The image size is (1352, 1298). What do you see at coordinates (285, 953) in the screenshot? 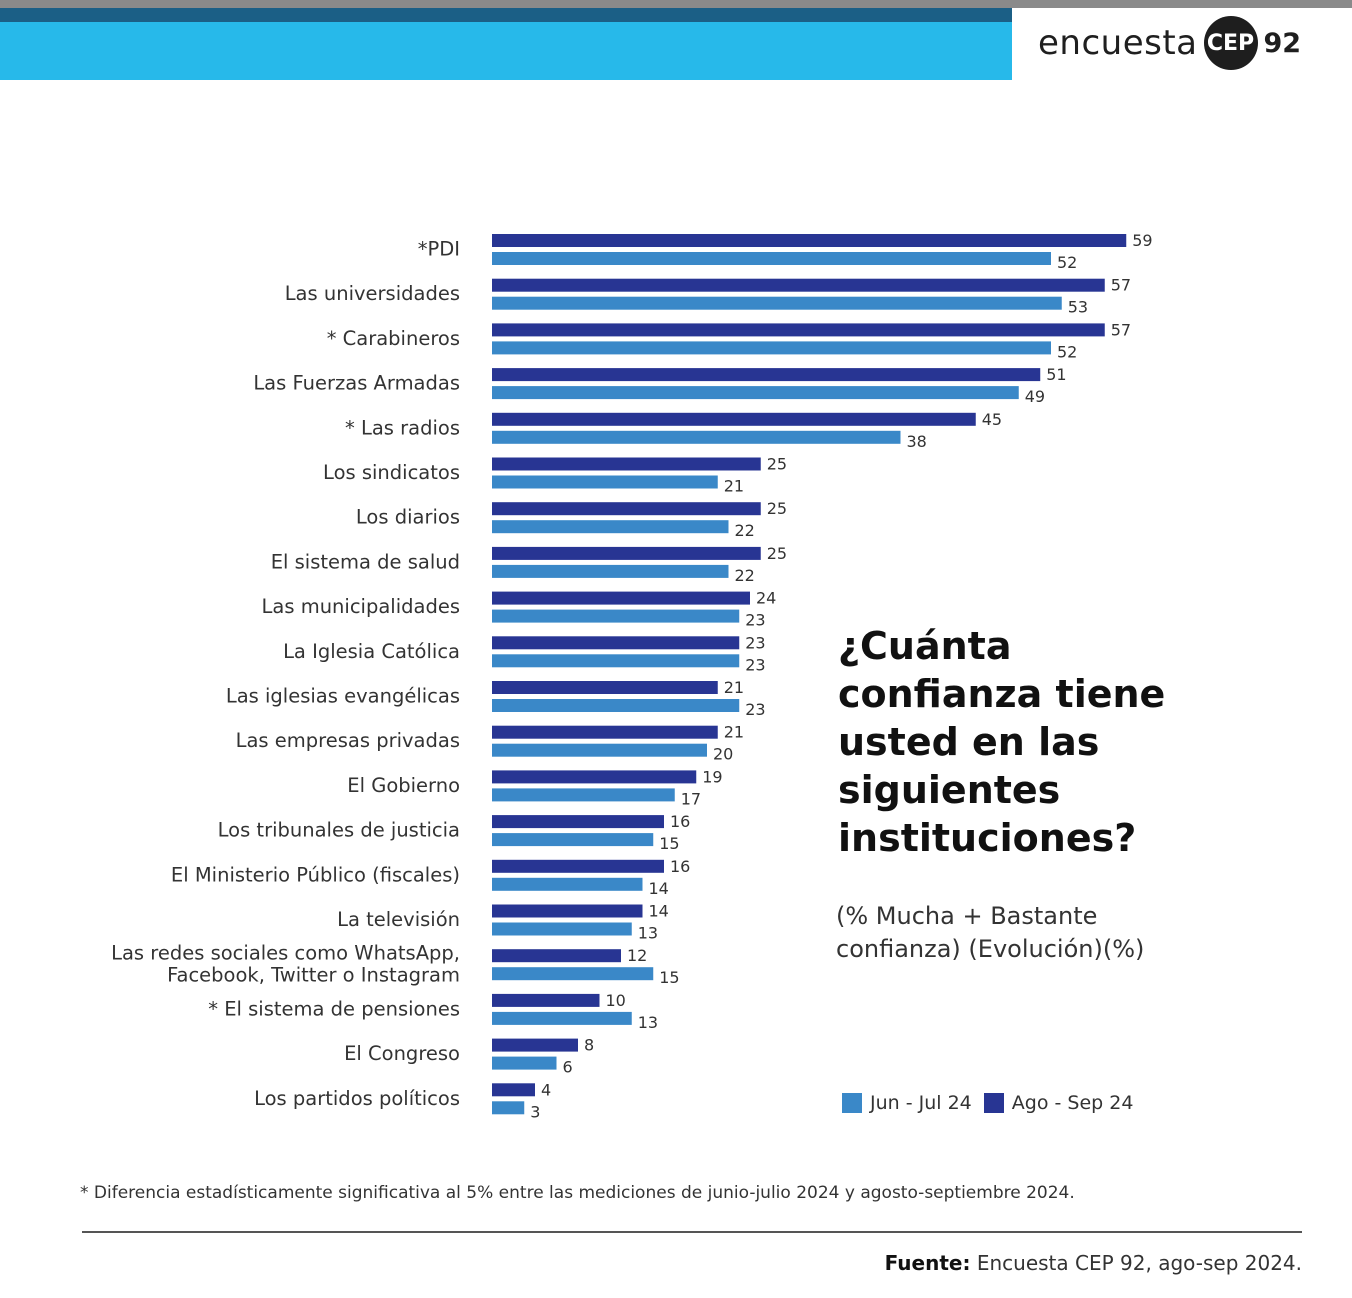
I see `category-label-line: Las redes sociales como WhatsApp,` at bounding box center [285, 953].